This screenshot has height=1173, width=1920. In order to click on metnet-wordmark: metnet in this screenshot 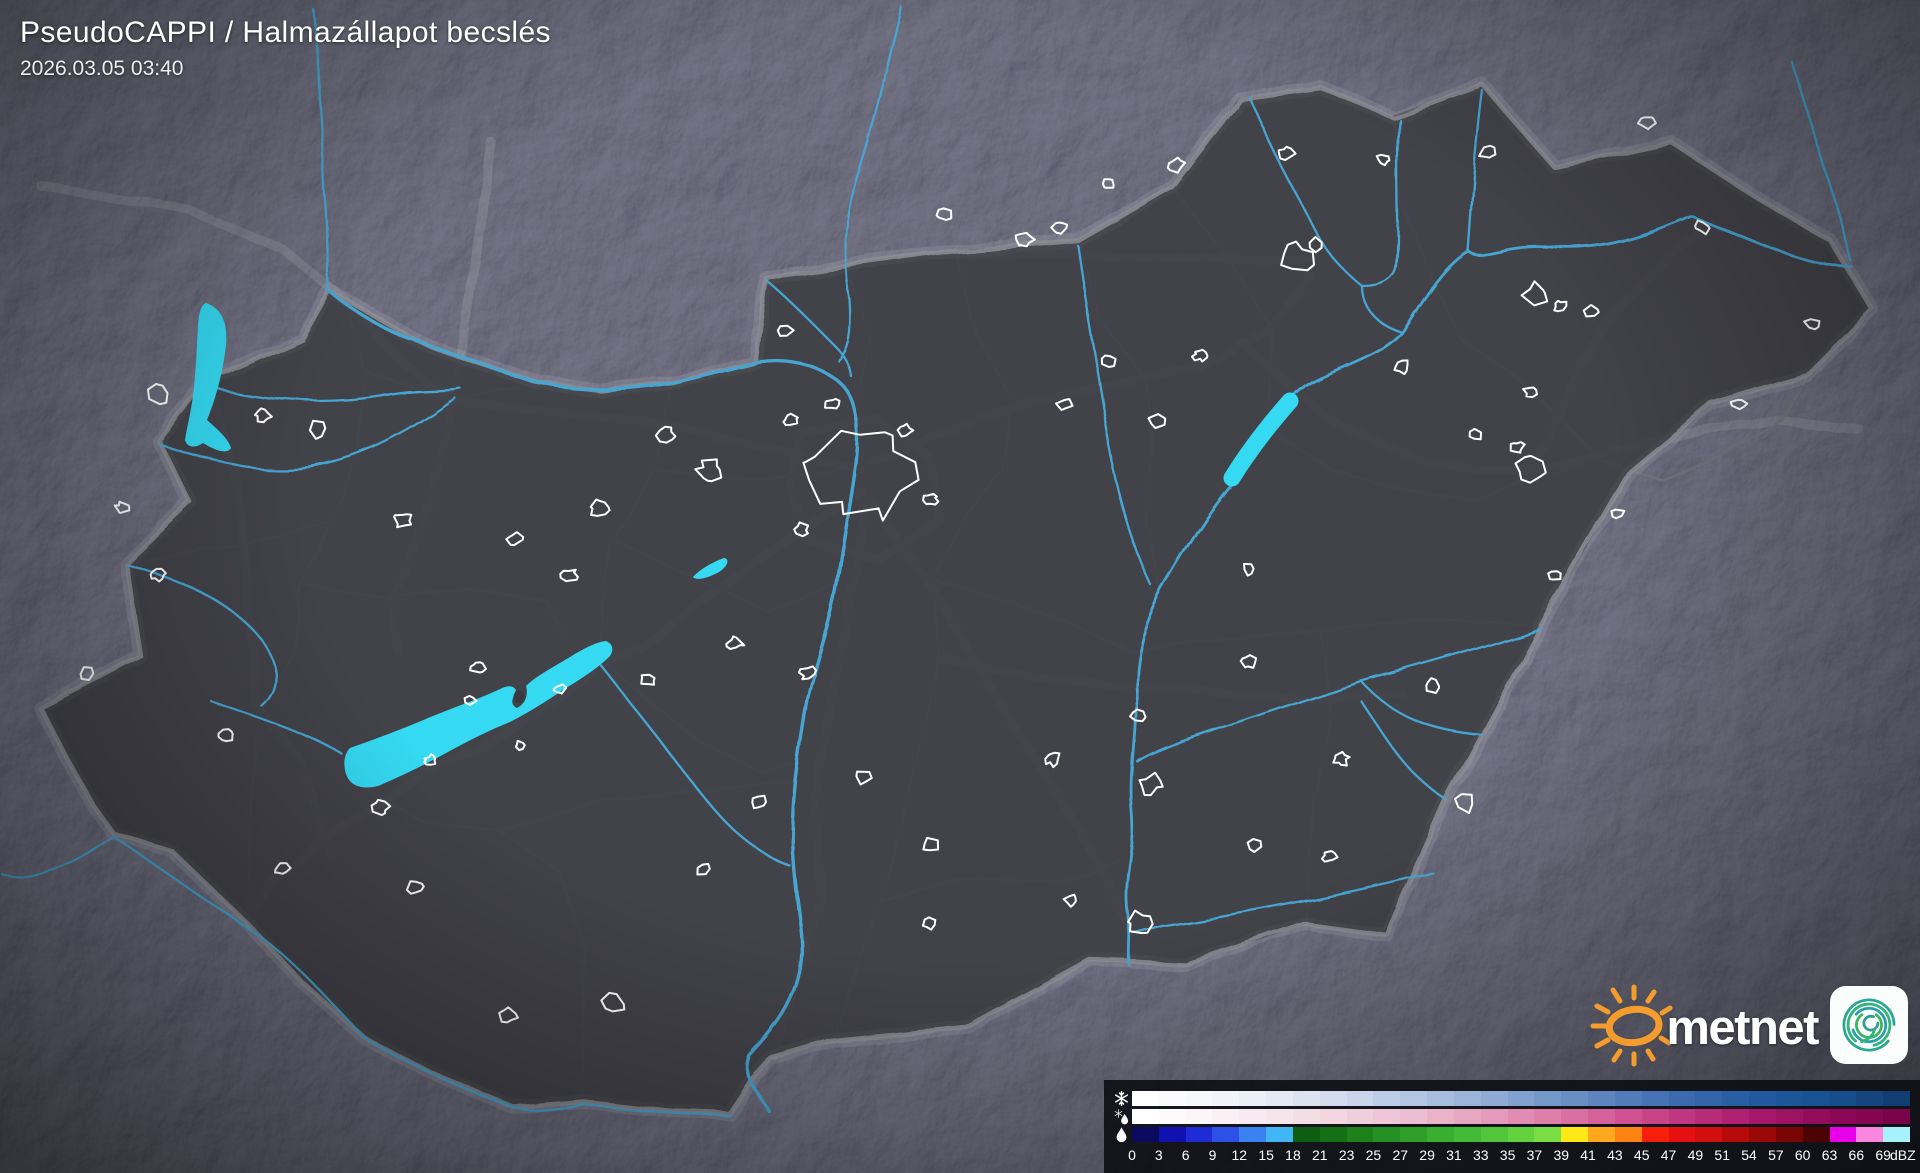, I will do `click(1742, 1027)`.